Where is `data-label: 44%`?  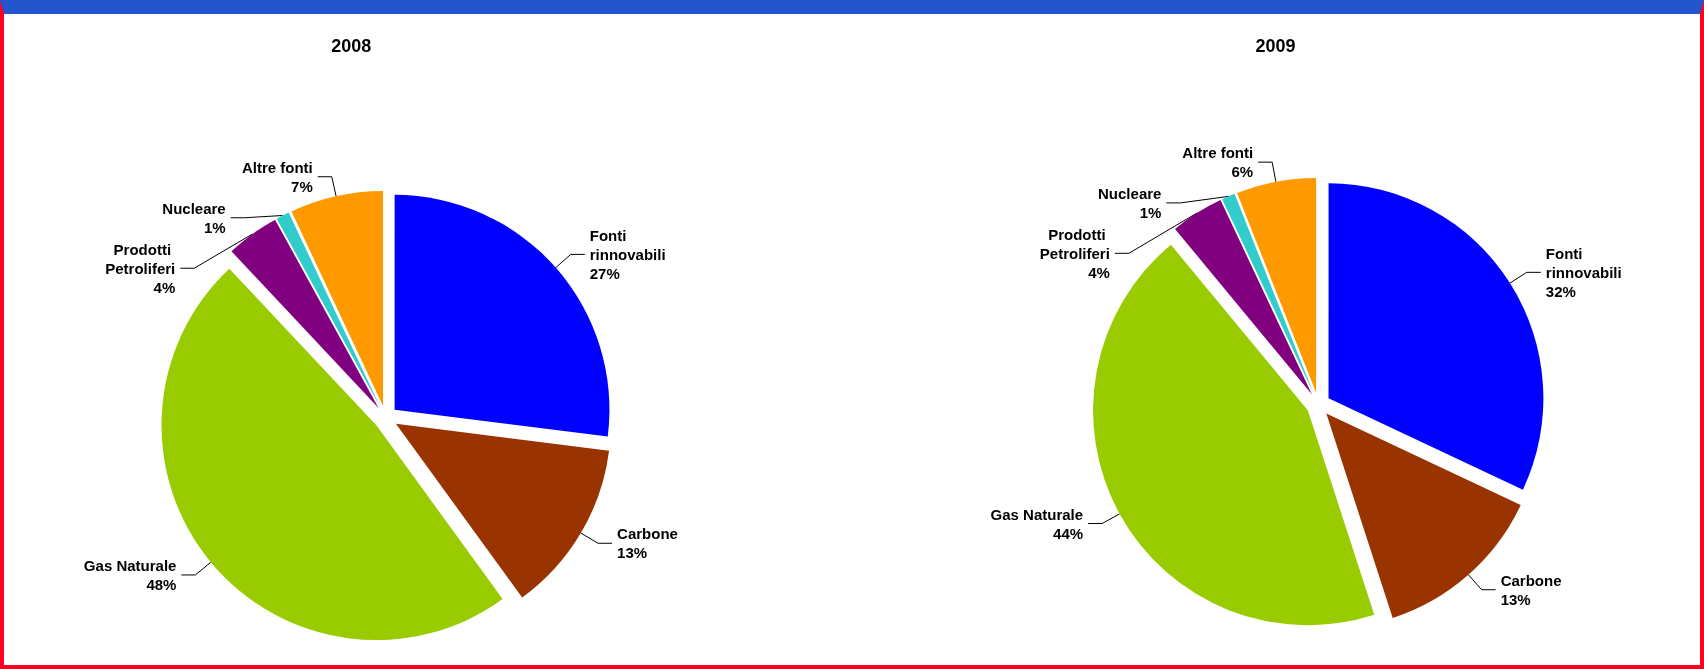 data-label: 44% is located at coordinates (1068, 533).